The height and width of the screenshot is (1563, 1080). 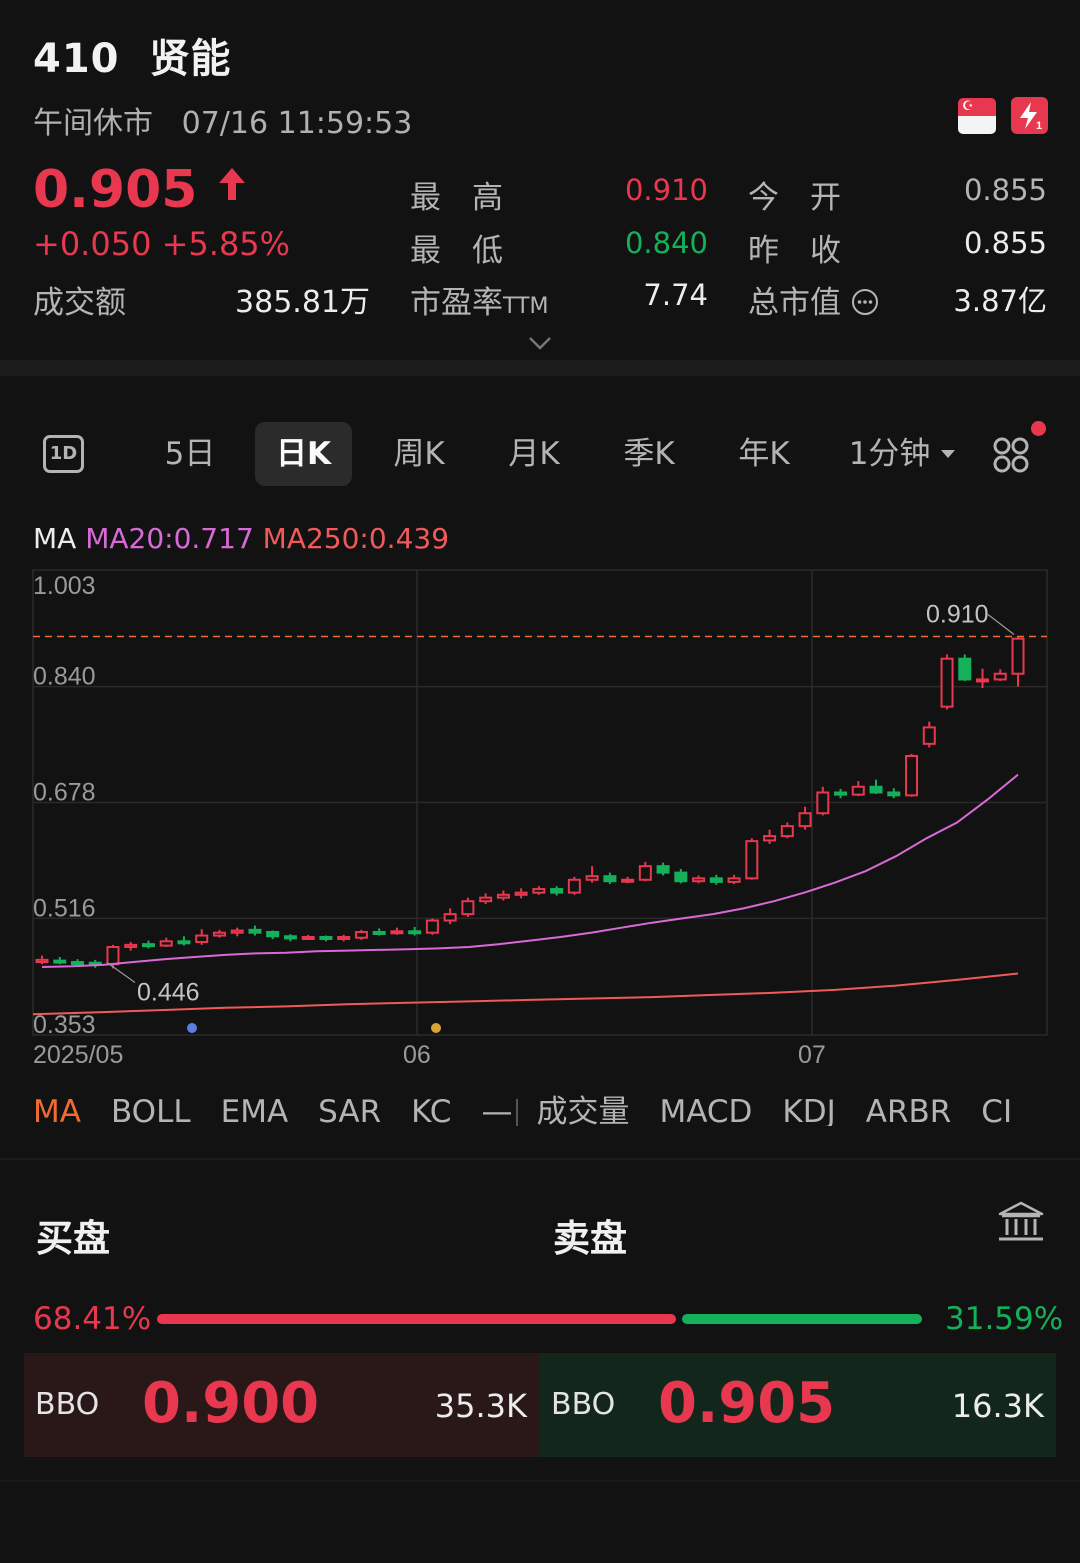 What do you see at coordinates (865, 302) in the screenshot?
I see `more-info-icon` at bounding box center [865, 302].